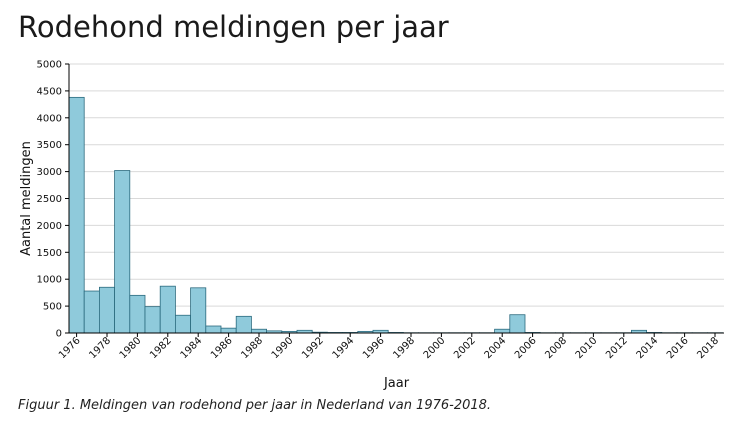 This screenshot has width=755, height=424. I want to click on bar-1981, so click(152, 320).